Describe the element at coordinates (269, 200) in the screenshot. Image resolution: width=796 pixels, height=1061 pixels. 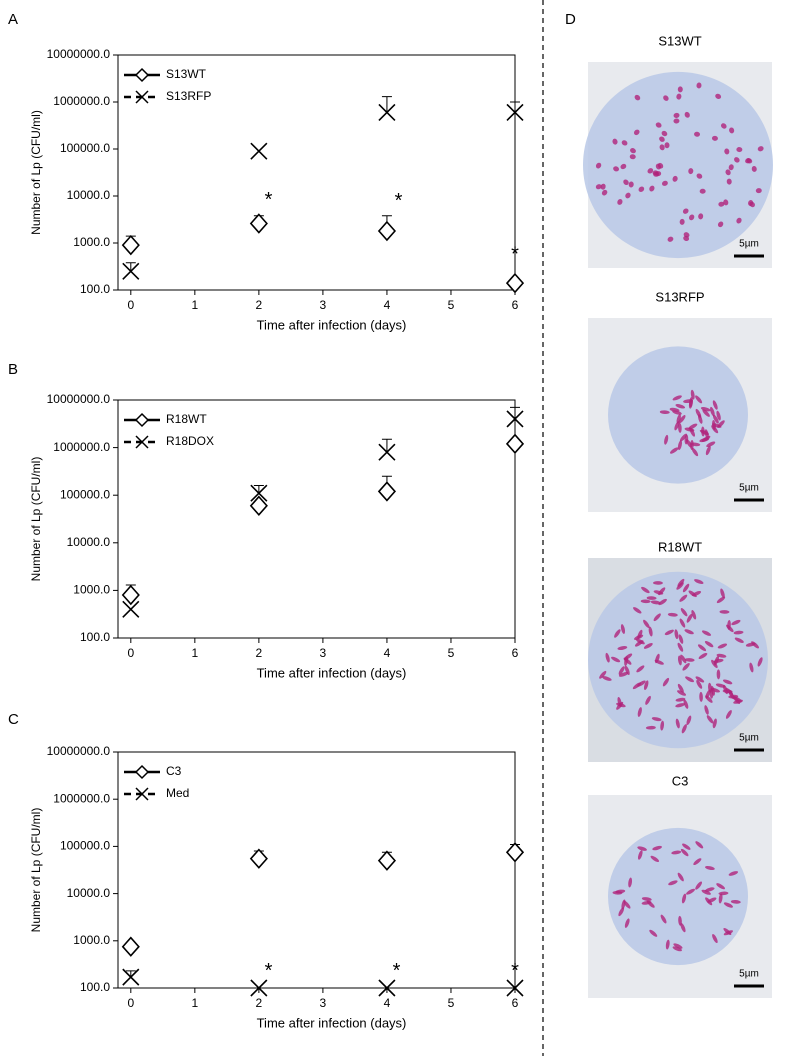
I see `annotation: *` at that location.